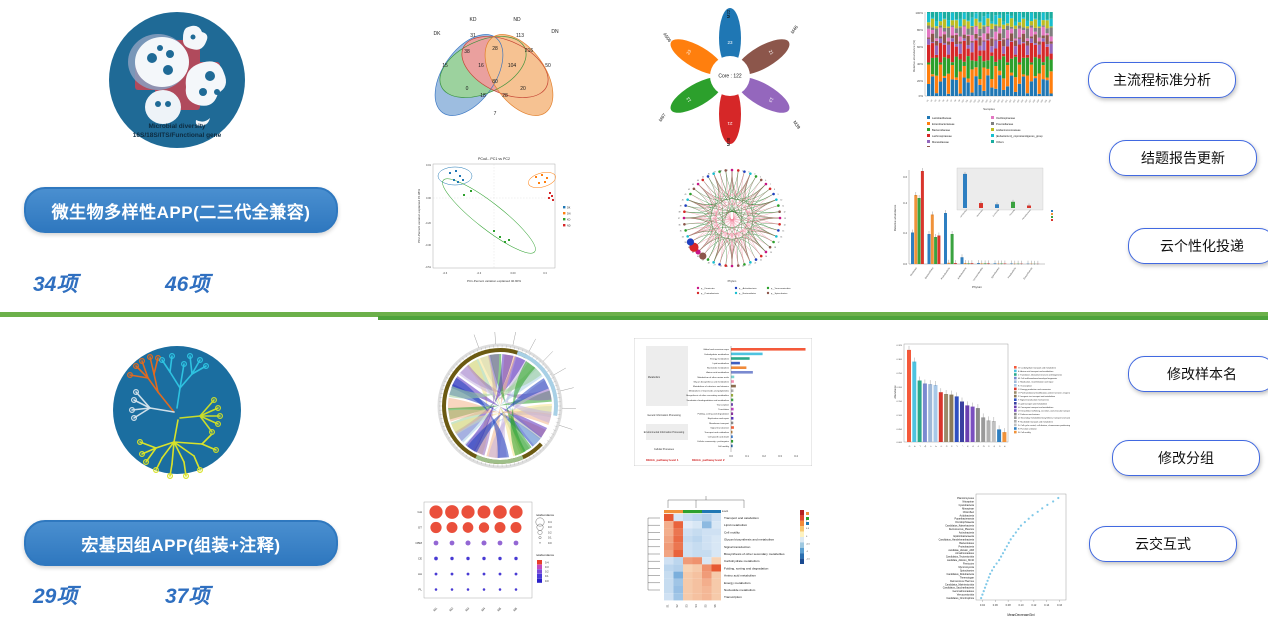 The height and width of the screenshot is (629, 1268). Describe the element at coordinates (959, 526) in the screenshot. I see `svg-text: Candidatus_Kaiserbacteria` at that location.